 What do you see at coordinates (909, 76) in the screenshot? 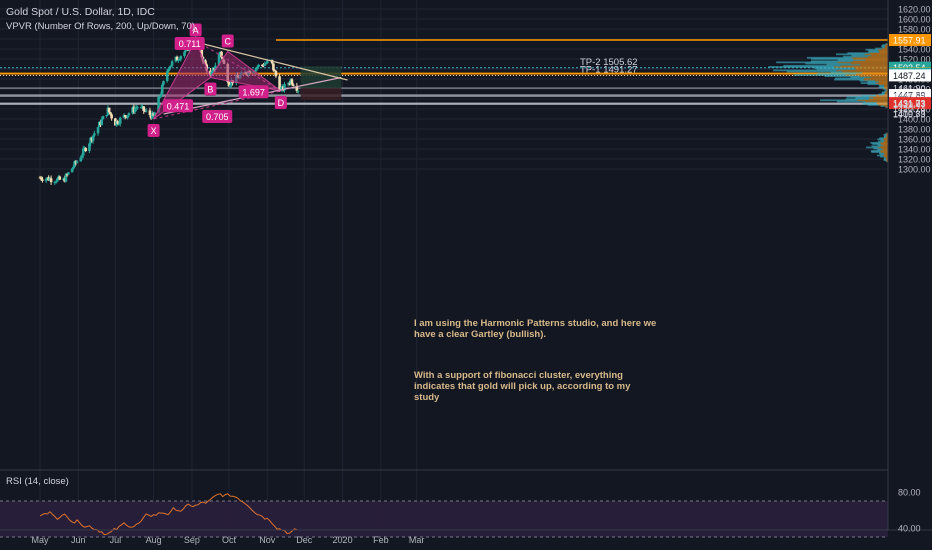
I see `price-tag-label: 1487.24` at bounding box center [909, 76].